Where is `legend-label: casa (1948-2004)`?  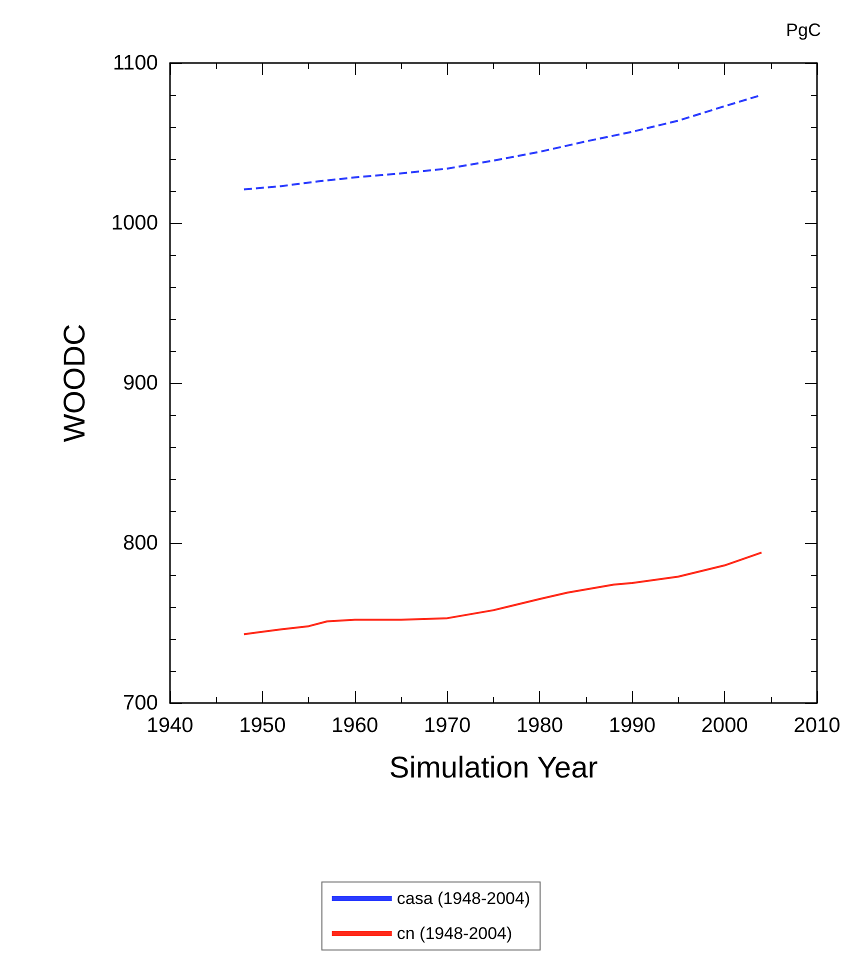 legend-label: casa (1948-2004) is located at coordinates (463, 898).